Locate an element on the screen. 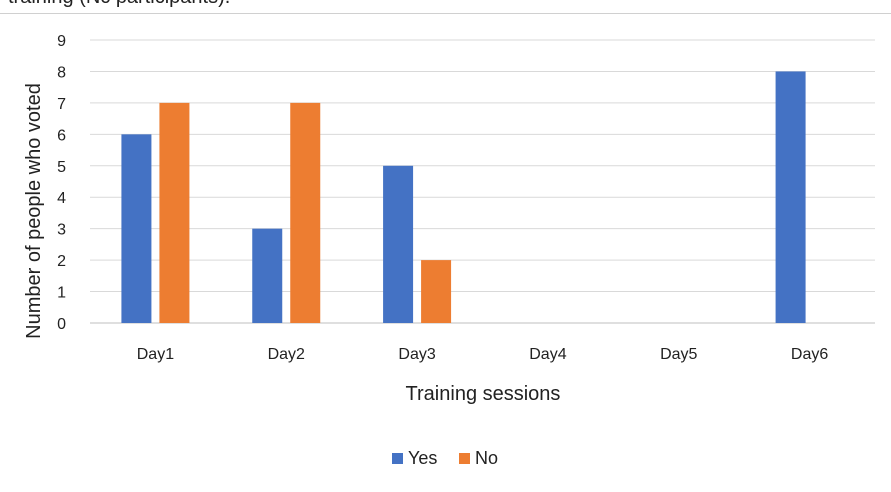  y-tick-label: 8 is located at coordinates (61, 72).